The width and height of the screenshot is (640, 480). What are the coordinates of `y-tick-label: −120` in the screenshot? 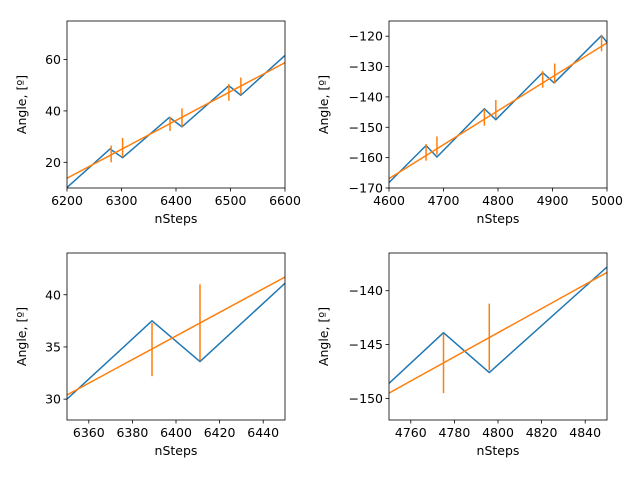 It's located at (366, 36).